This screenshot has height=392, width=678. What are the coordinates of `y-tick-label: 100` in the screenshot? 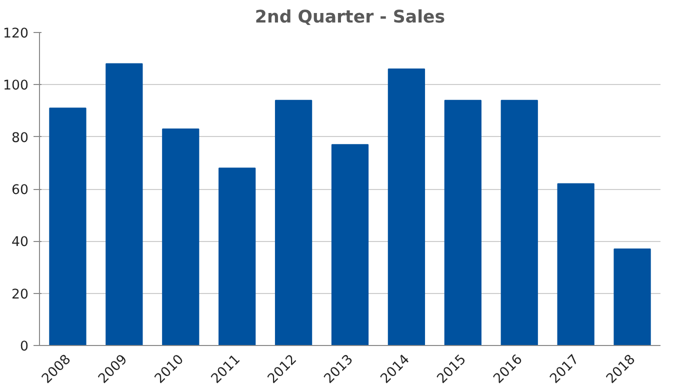 It's located at (16, 86).